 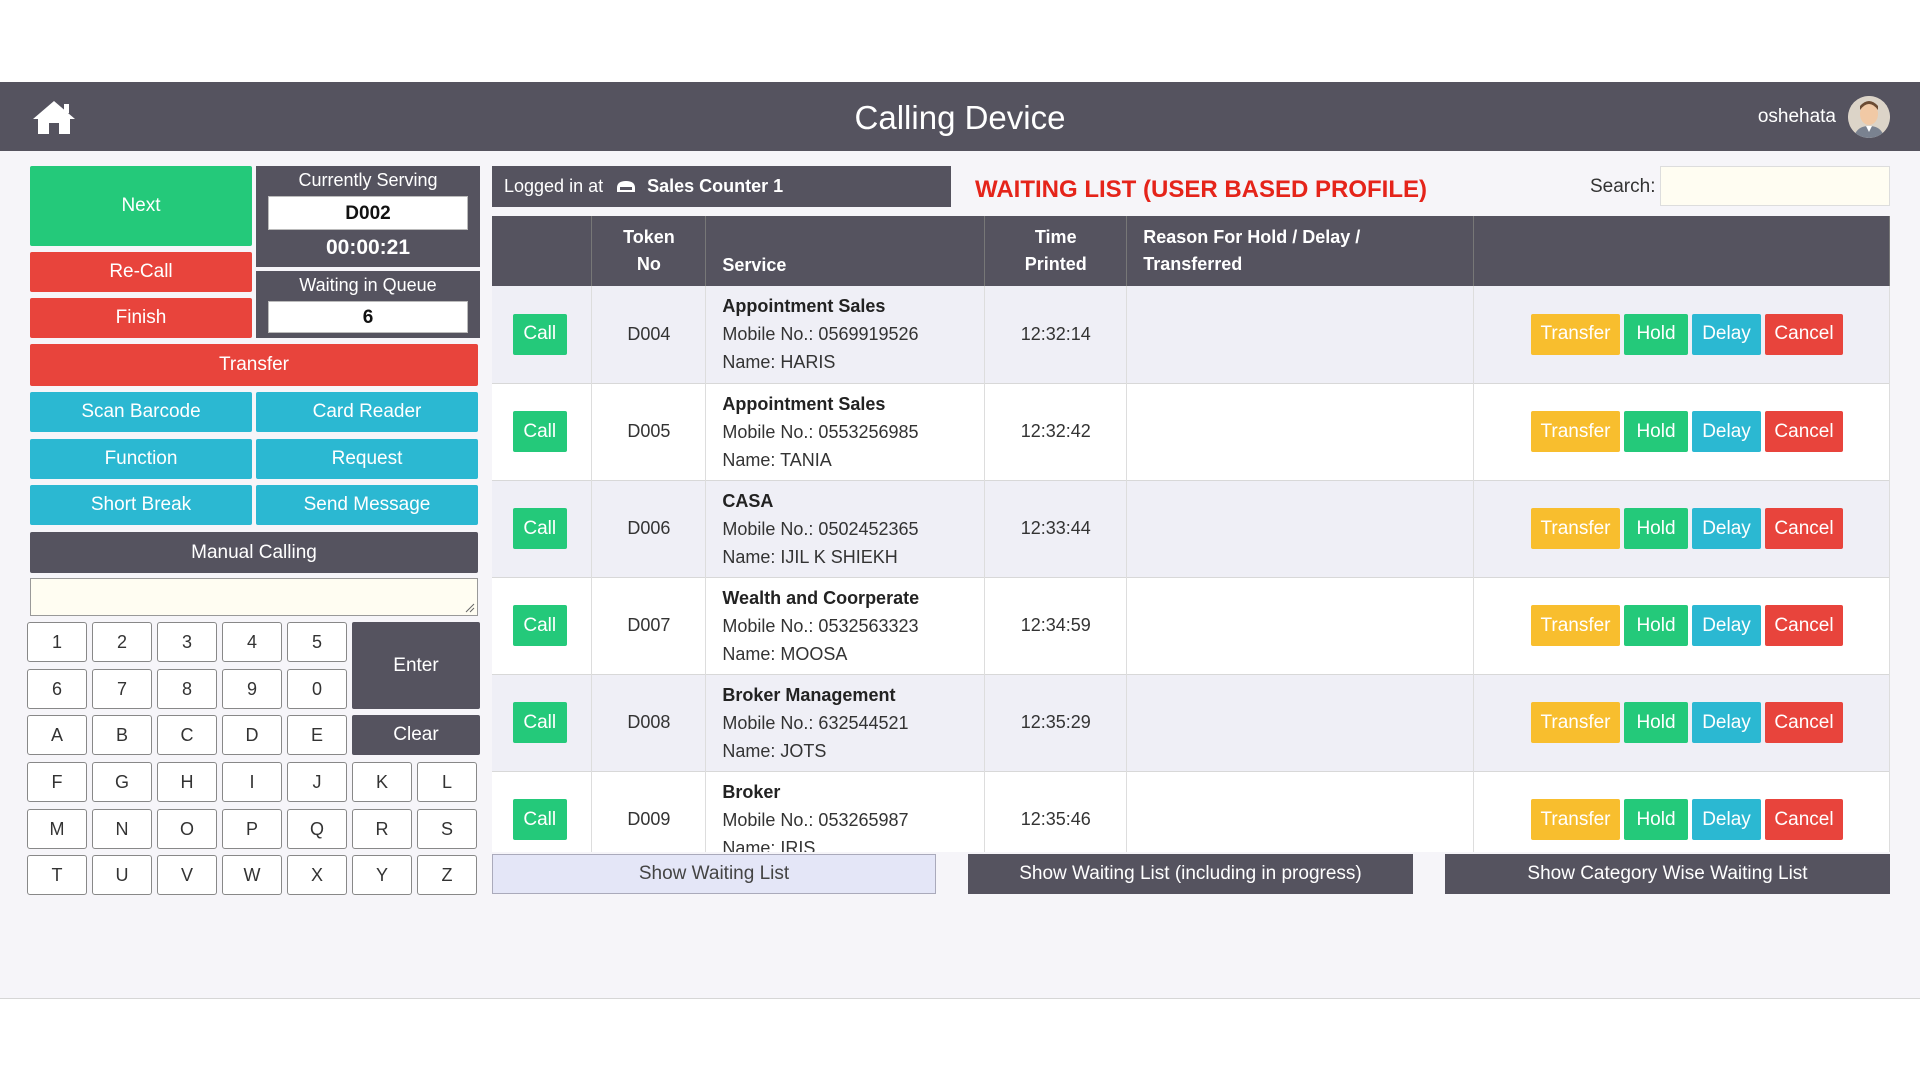 What do you see at coordinates (187, 875) in the screenshot?
I see `key-v: V` at bounding box center [187, 875].